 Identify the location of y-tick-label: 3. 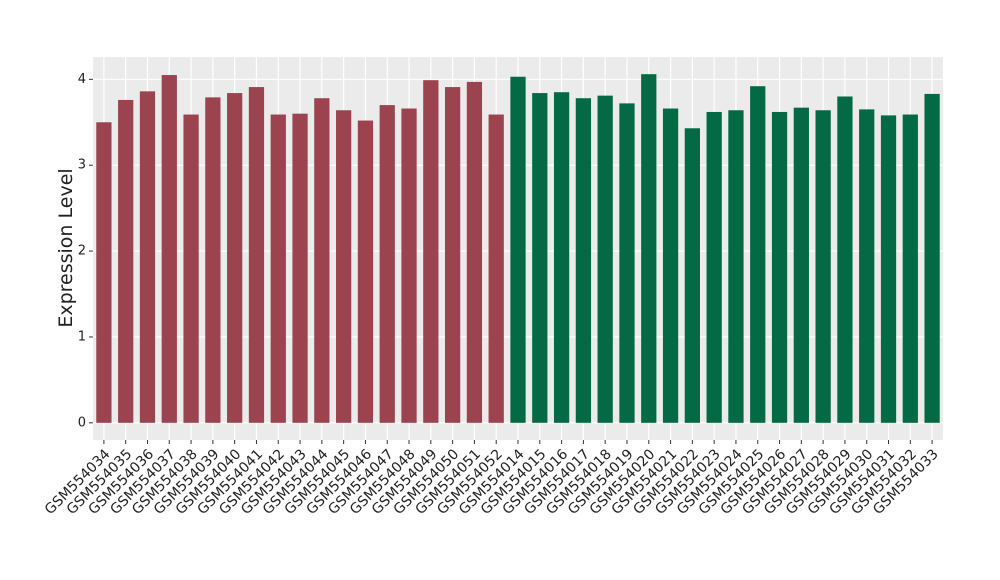
(82, 165).